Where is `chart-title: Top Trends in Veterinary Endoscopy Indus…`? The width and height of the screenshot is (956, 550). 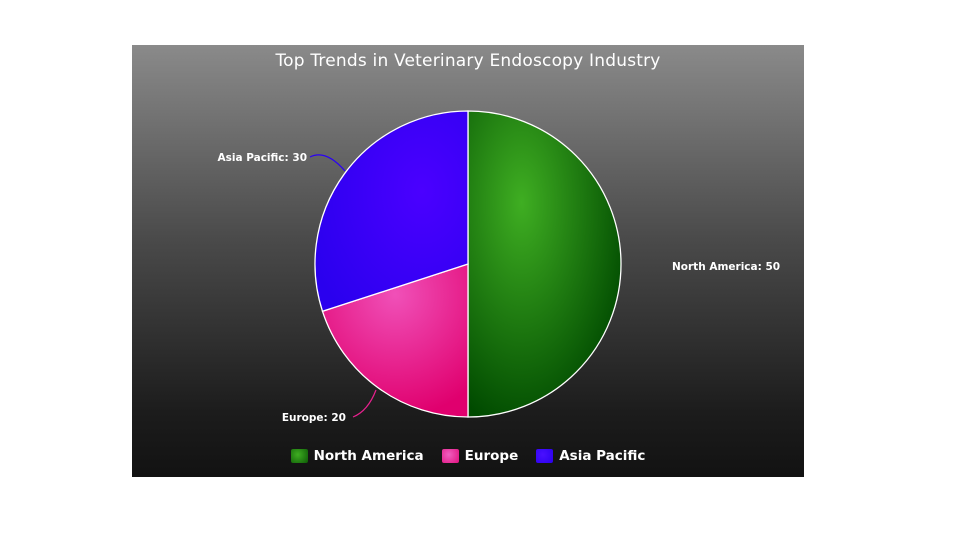
chart-title: Top Trends in Veterinary Endoscopy Indus… is located at coordinates (468, 61).